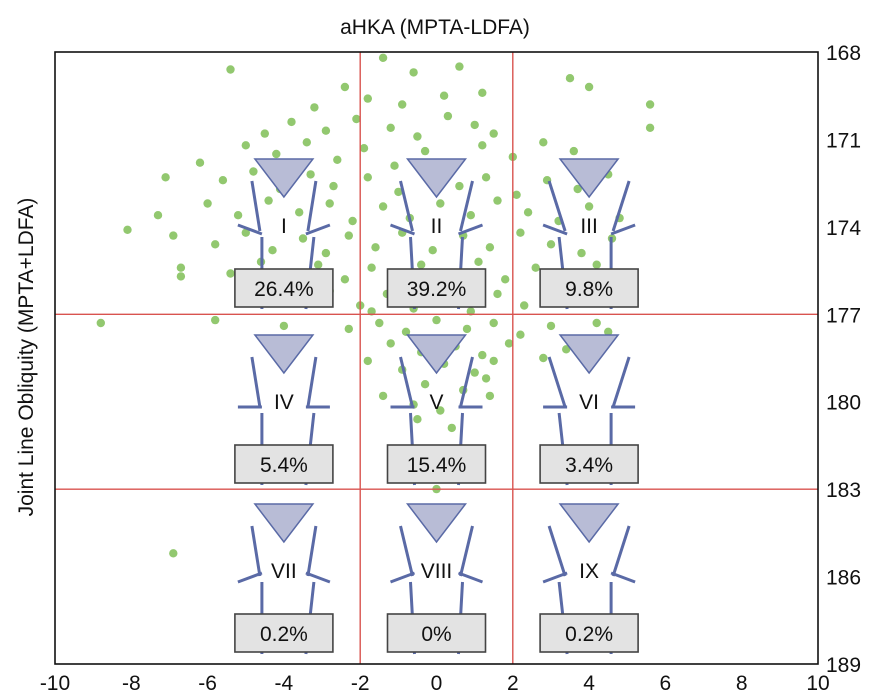  What do you see at coordinates (589, 683) in the screenshot?
I see `x-tick-label: 4` at bounding box center [589, 683].